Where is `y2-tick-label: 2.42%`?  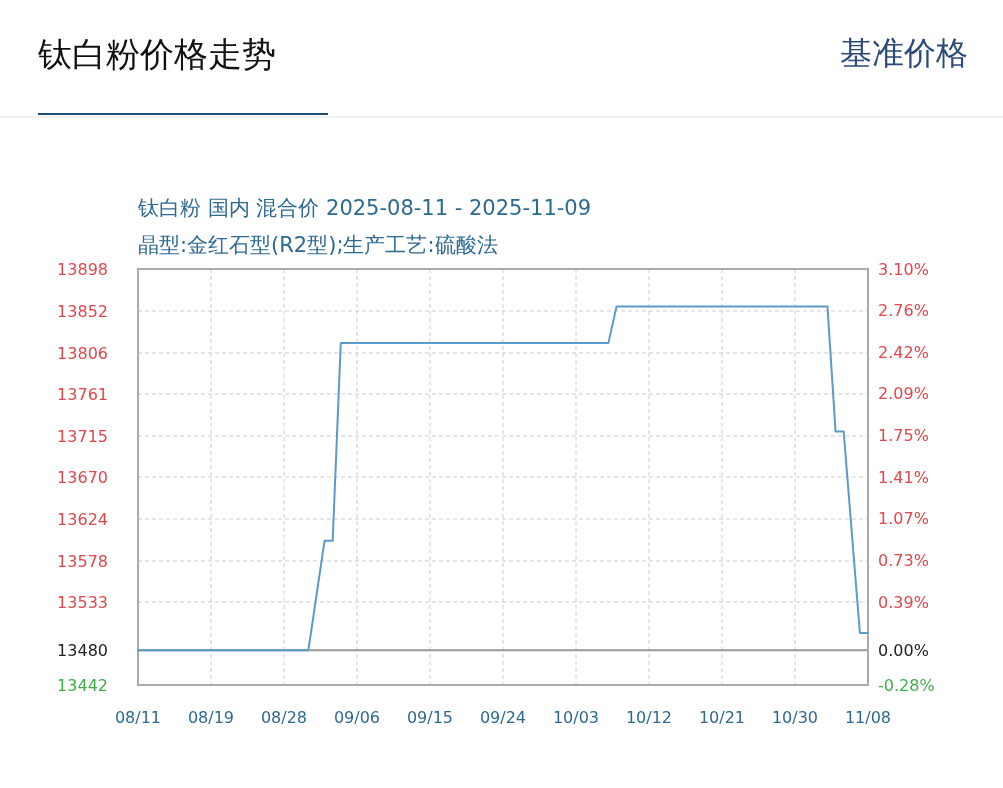 y2-tick-label: 2.42% is located at coordinates (903, 353).